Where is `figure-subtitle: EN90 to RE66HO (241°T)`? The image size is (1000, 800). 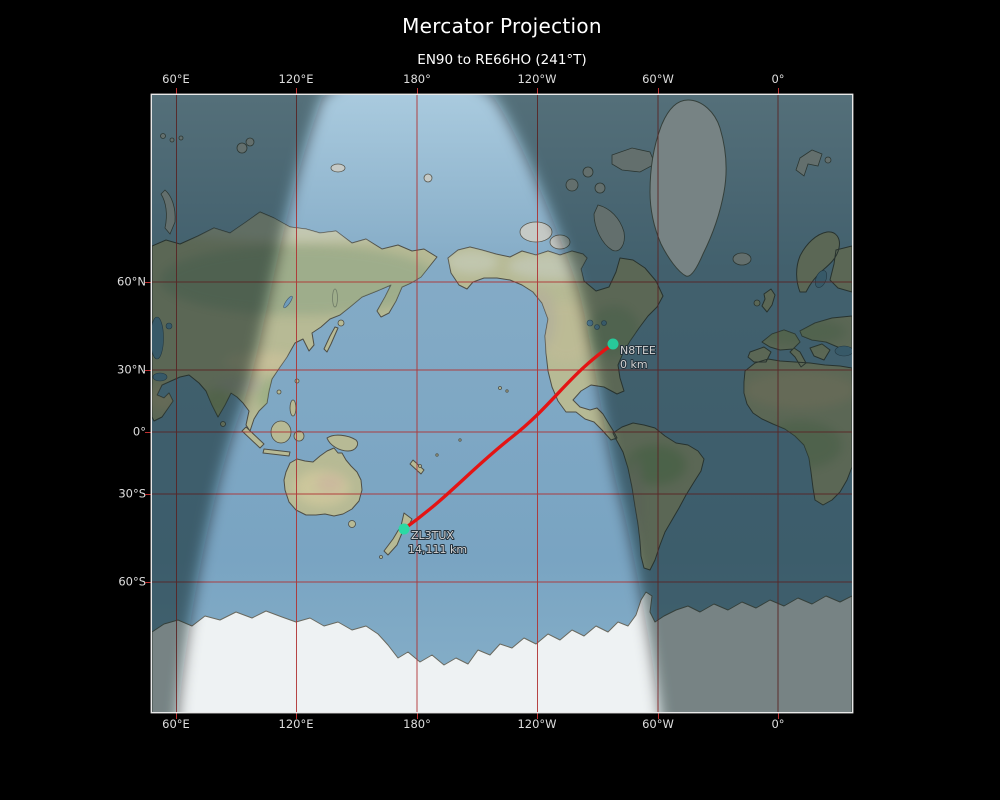
figure-subtitle: EN90 to RE66HO (241°T) is located at coordinates (502, 60).